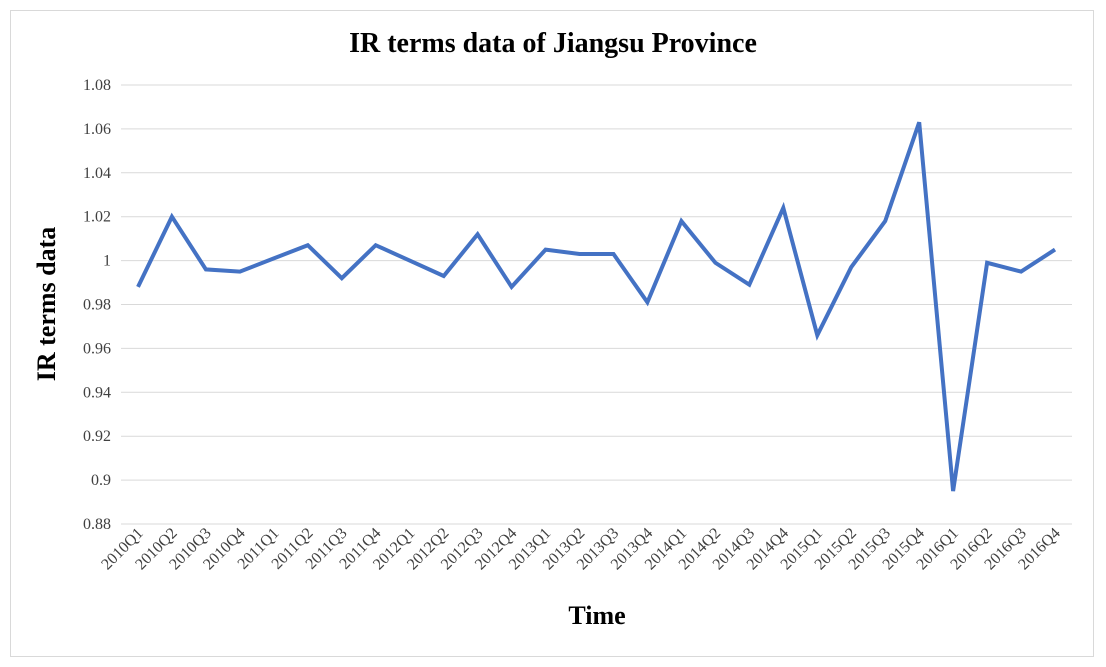  I want to click on y-tick-label: 1.04, so click(97, 173).